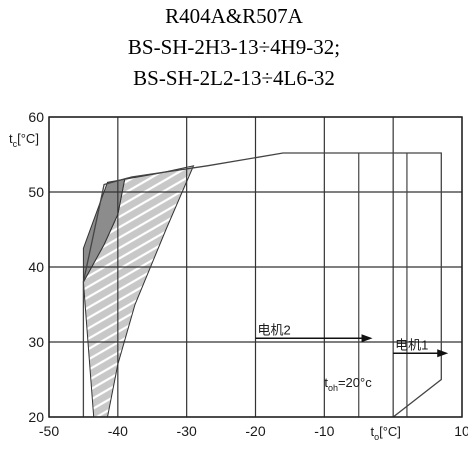 The width and height of the screenshot is (468, 450). Describe the element at coordinates (255, 431) in the screenshot. I see `x-tick-label: -20` at that location.